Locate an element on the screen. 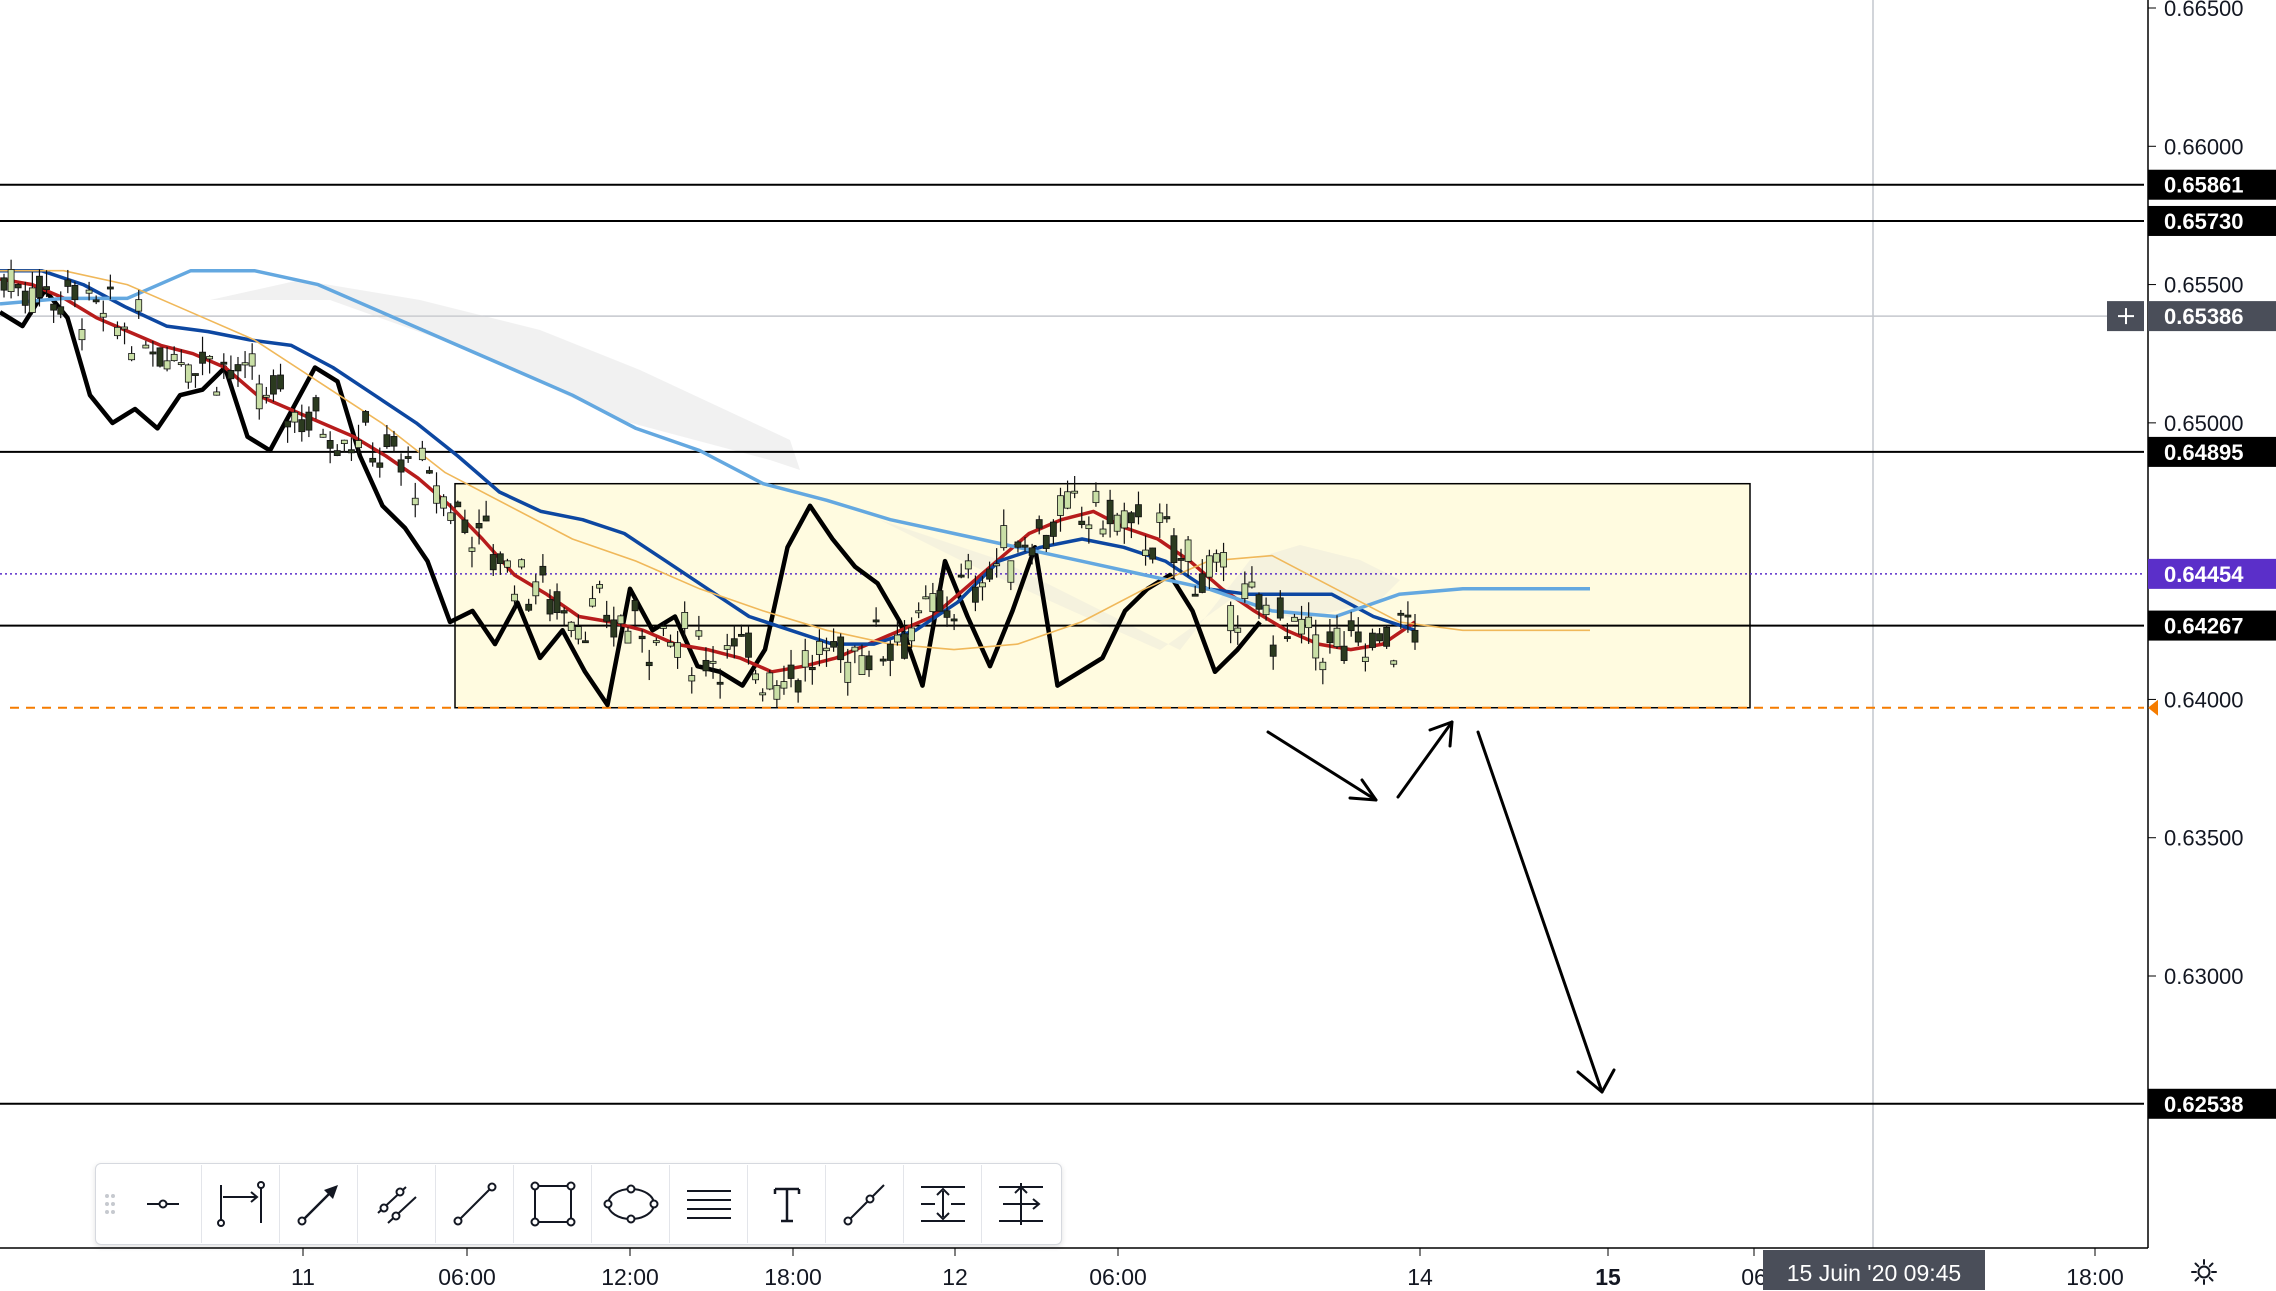  ray-icon is located at coordinates (864, 1205).